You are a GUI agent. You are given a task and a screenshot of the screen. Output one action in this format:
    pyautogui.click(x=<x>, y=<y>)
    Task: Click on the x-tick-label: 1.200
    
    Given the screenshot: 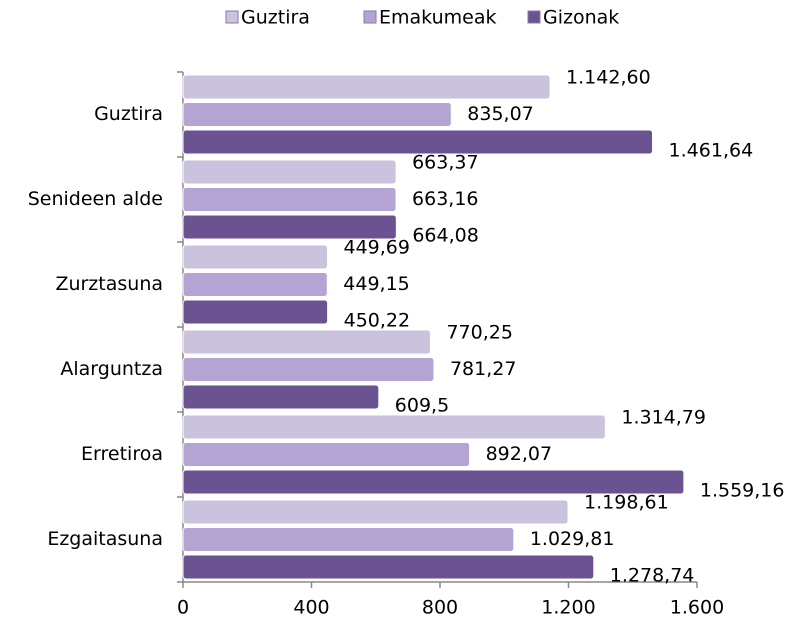 What is the action you would take?
    pyautogui.click(x=568, y=608)
    